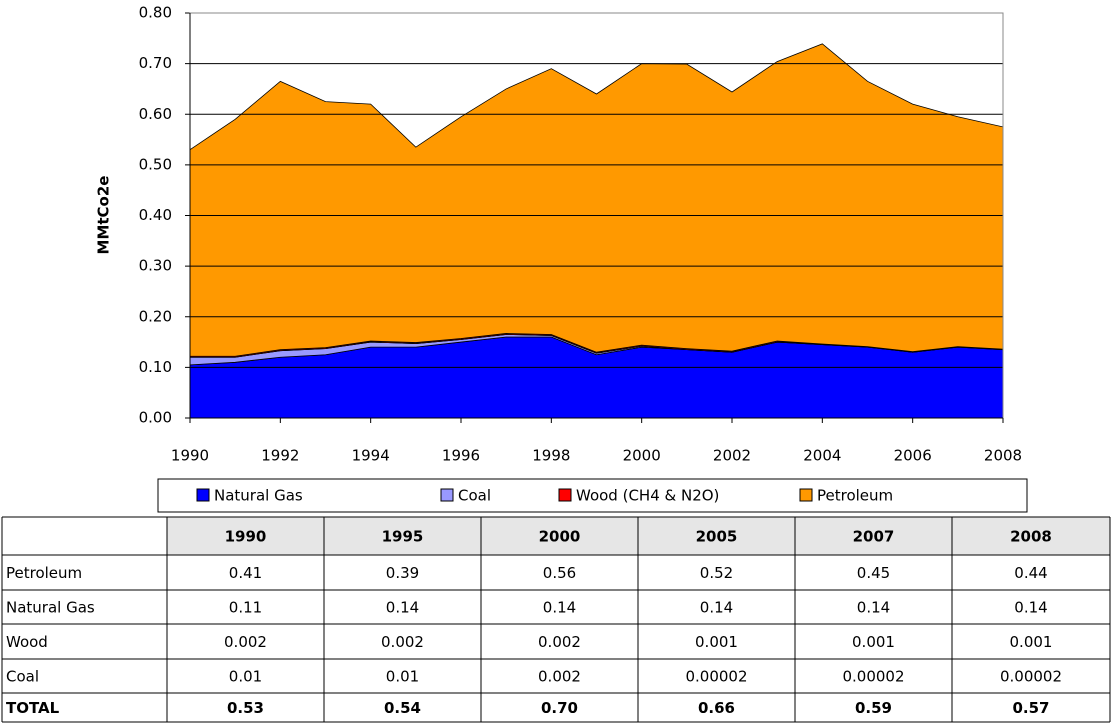 Image resolution: width=1113 pixels, height=723 pixels. I want to click on table-row-label: Petroleum, so click(44, 573).